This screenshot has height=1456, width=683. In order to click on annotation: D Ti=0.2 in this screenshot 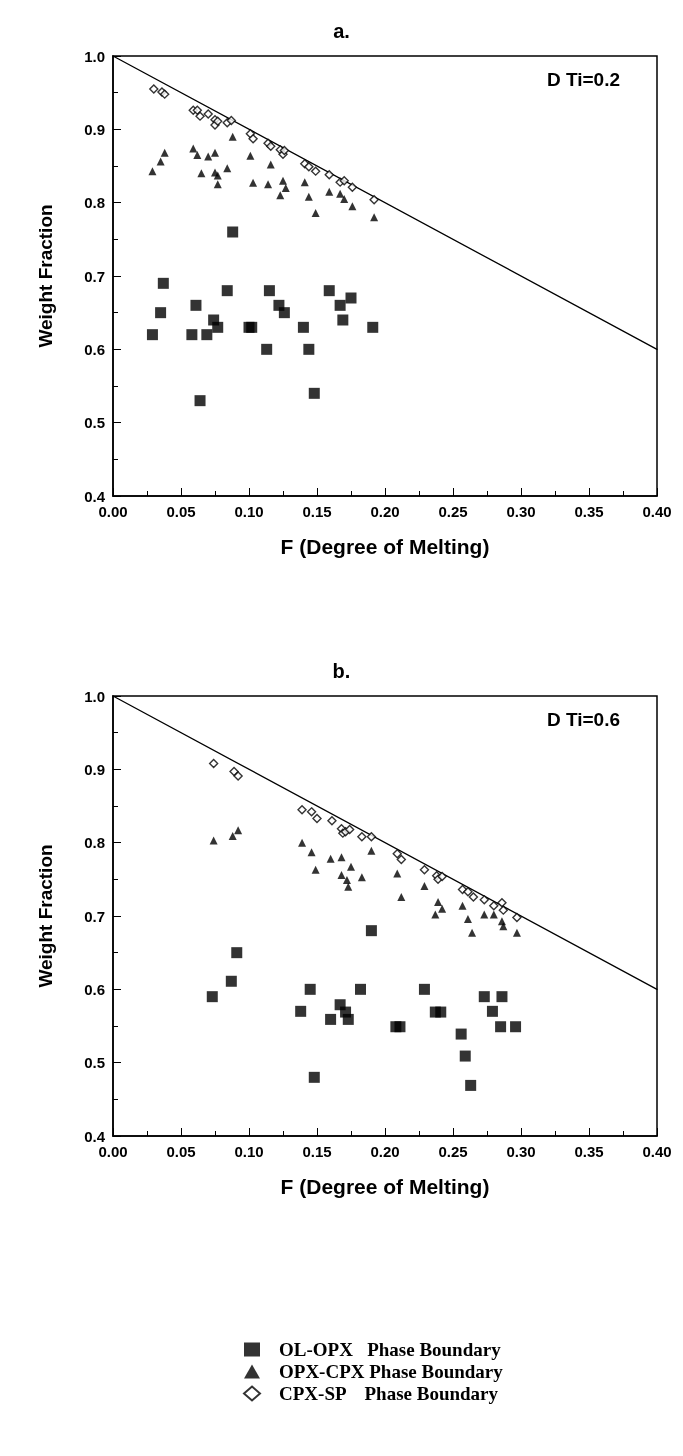, I will do `click(583, 79)`.